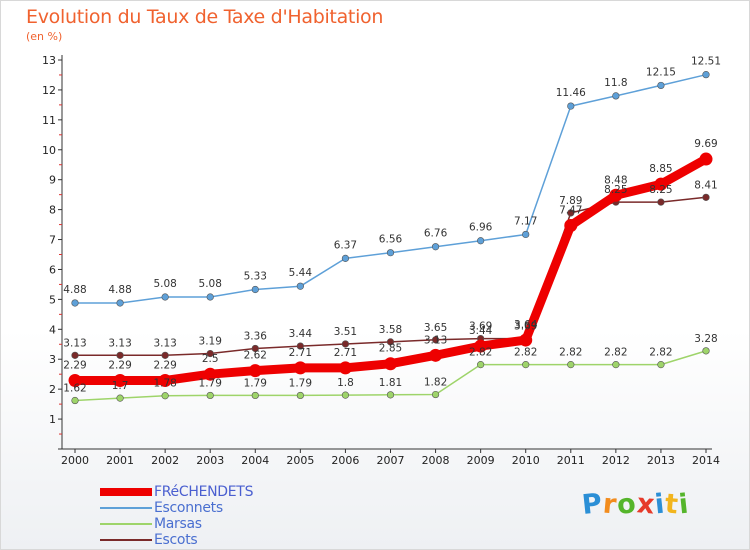 The image size is (750, 550). I want to click on logo-letter: i, so click(684, 504).